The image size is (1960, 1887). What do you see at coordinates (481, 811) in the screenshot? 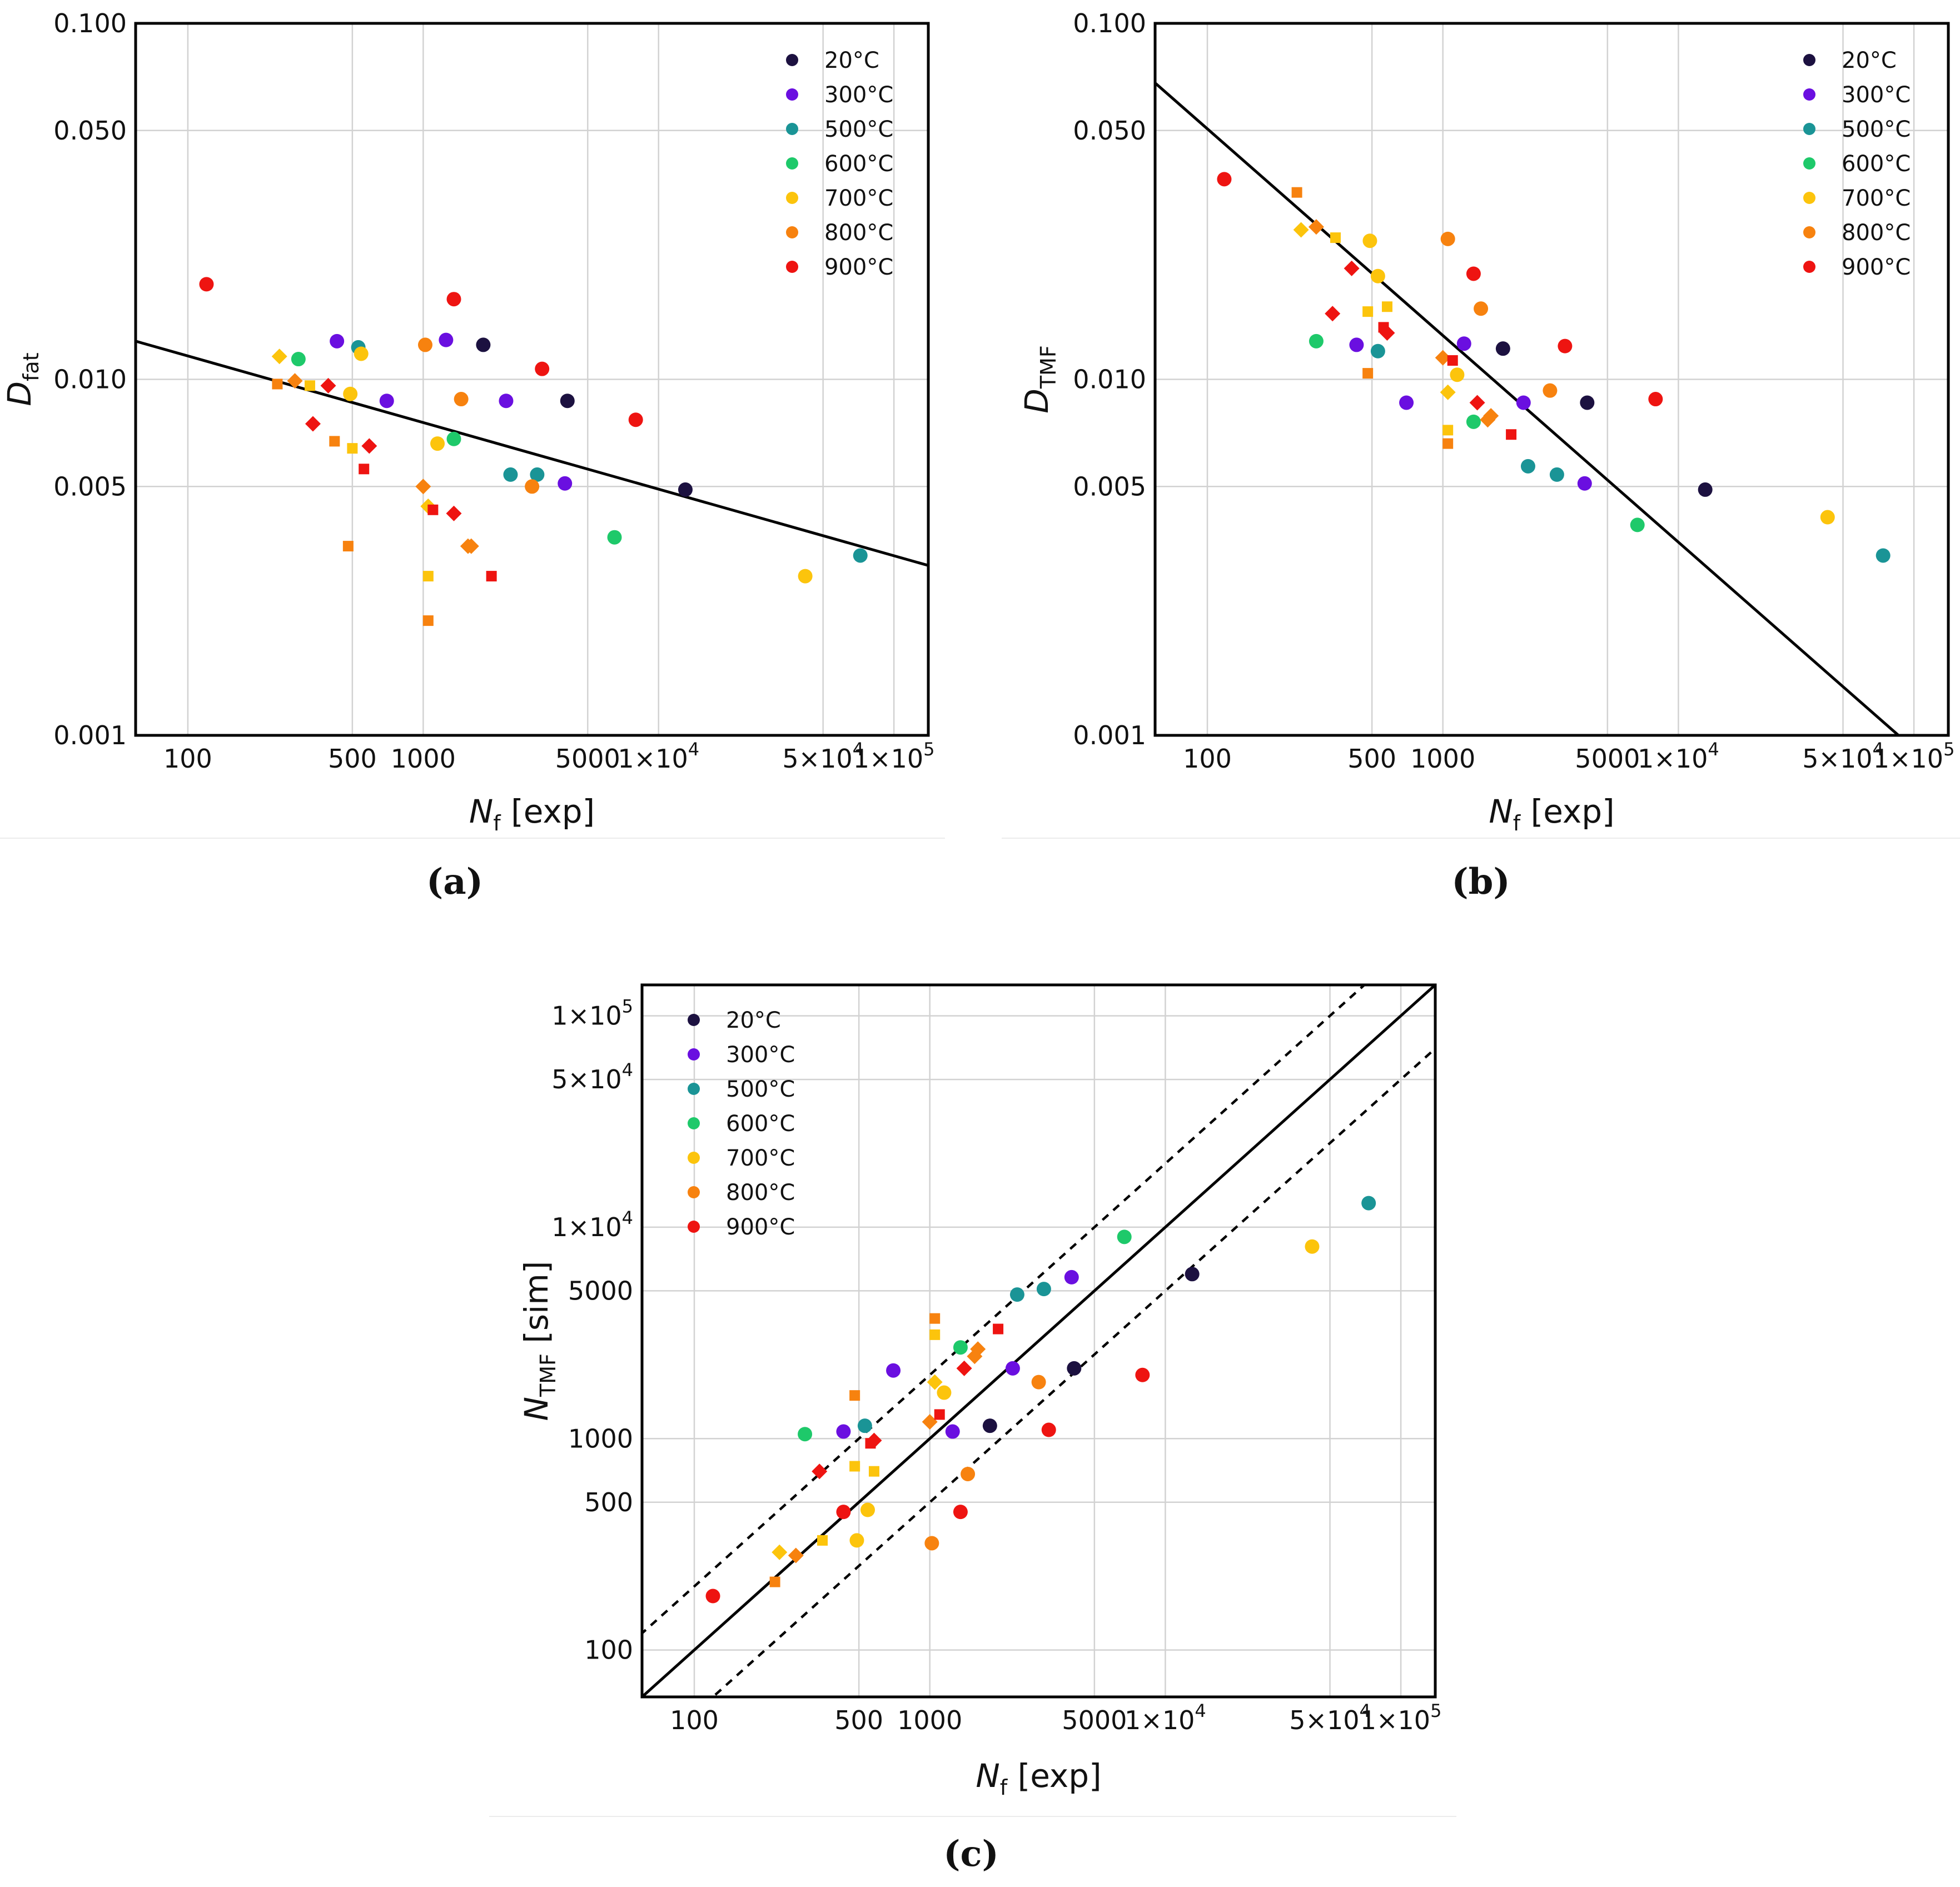
I see `x-axis-label-main: N` at bounding box center [481, 811].